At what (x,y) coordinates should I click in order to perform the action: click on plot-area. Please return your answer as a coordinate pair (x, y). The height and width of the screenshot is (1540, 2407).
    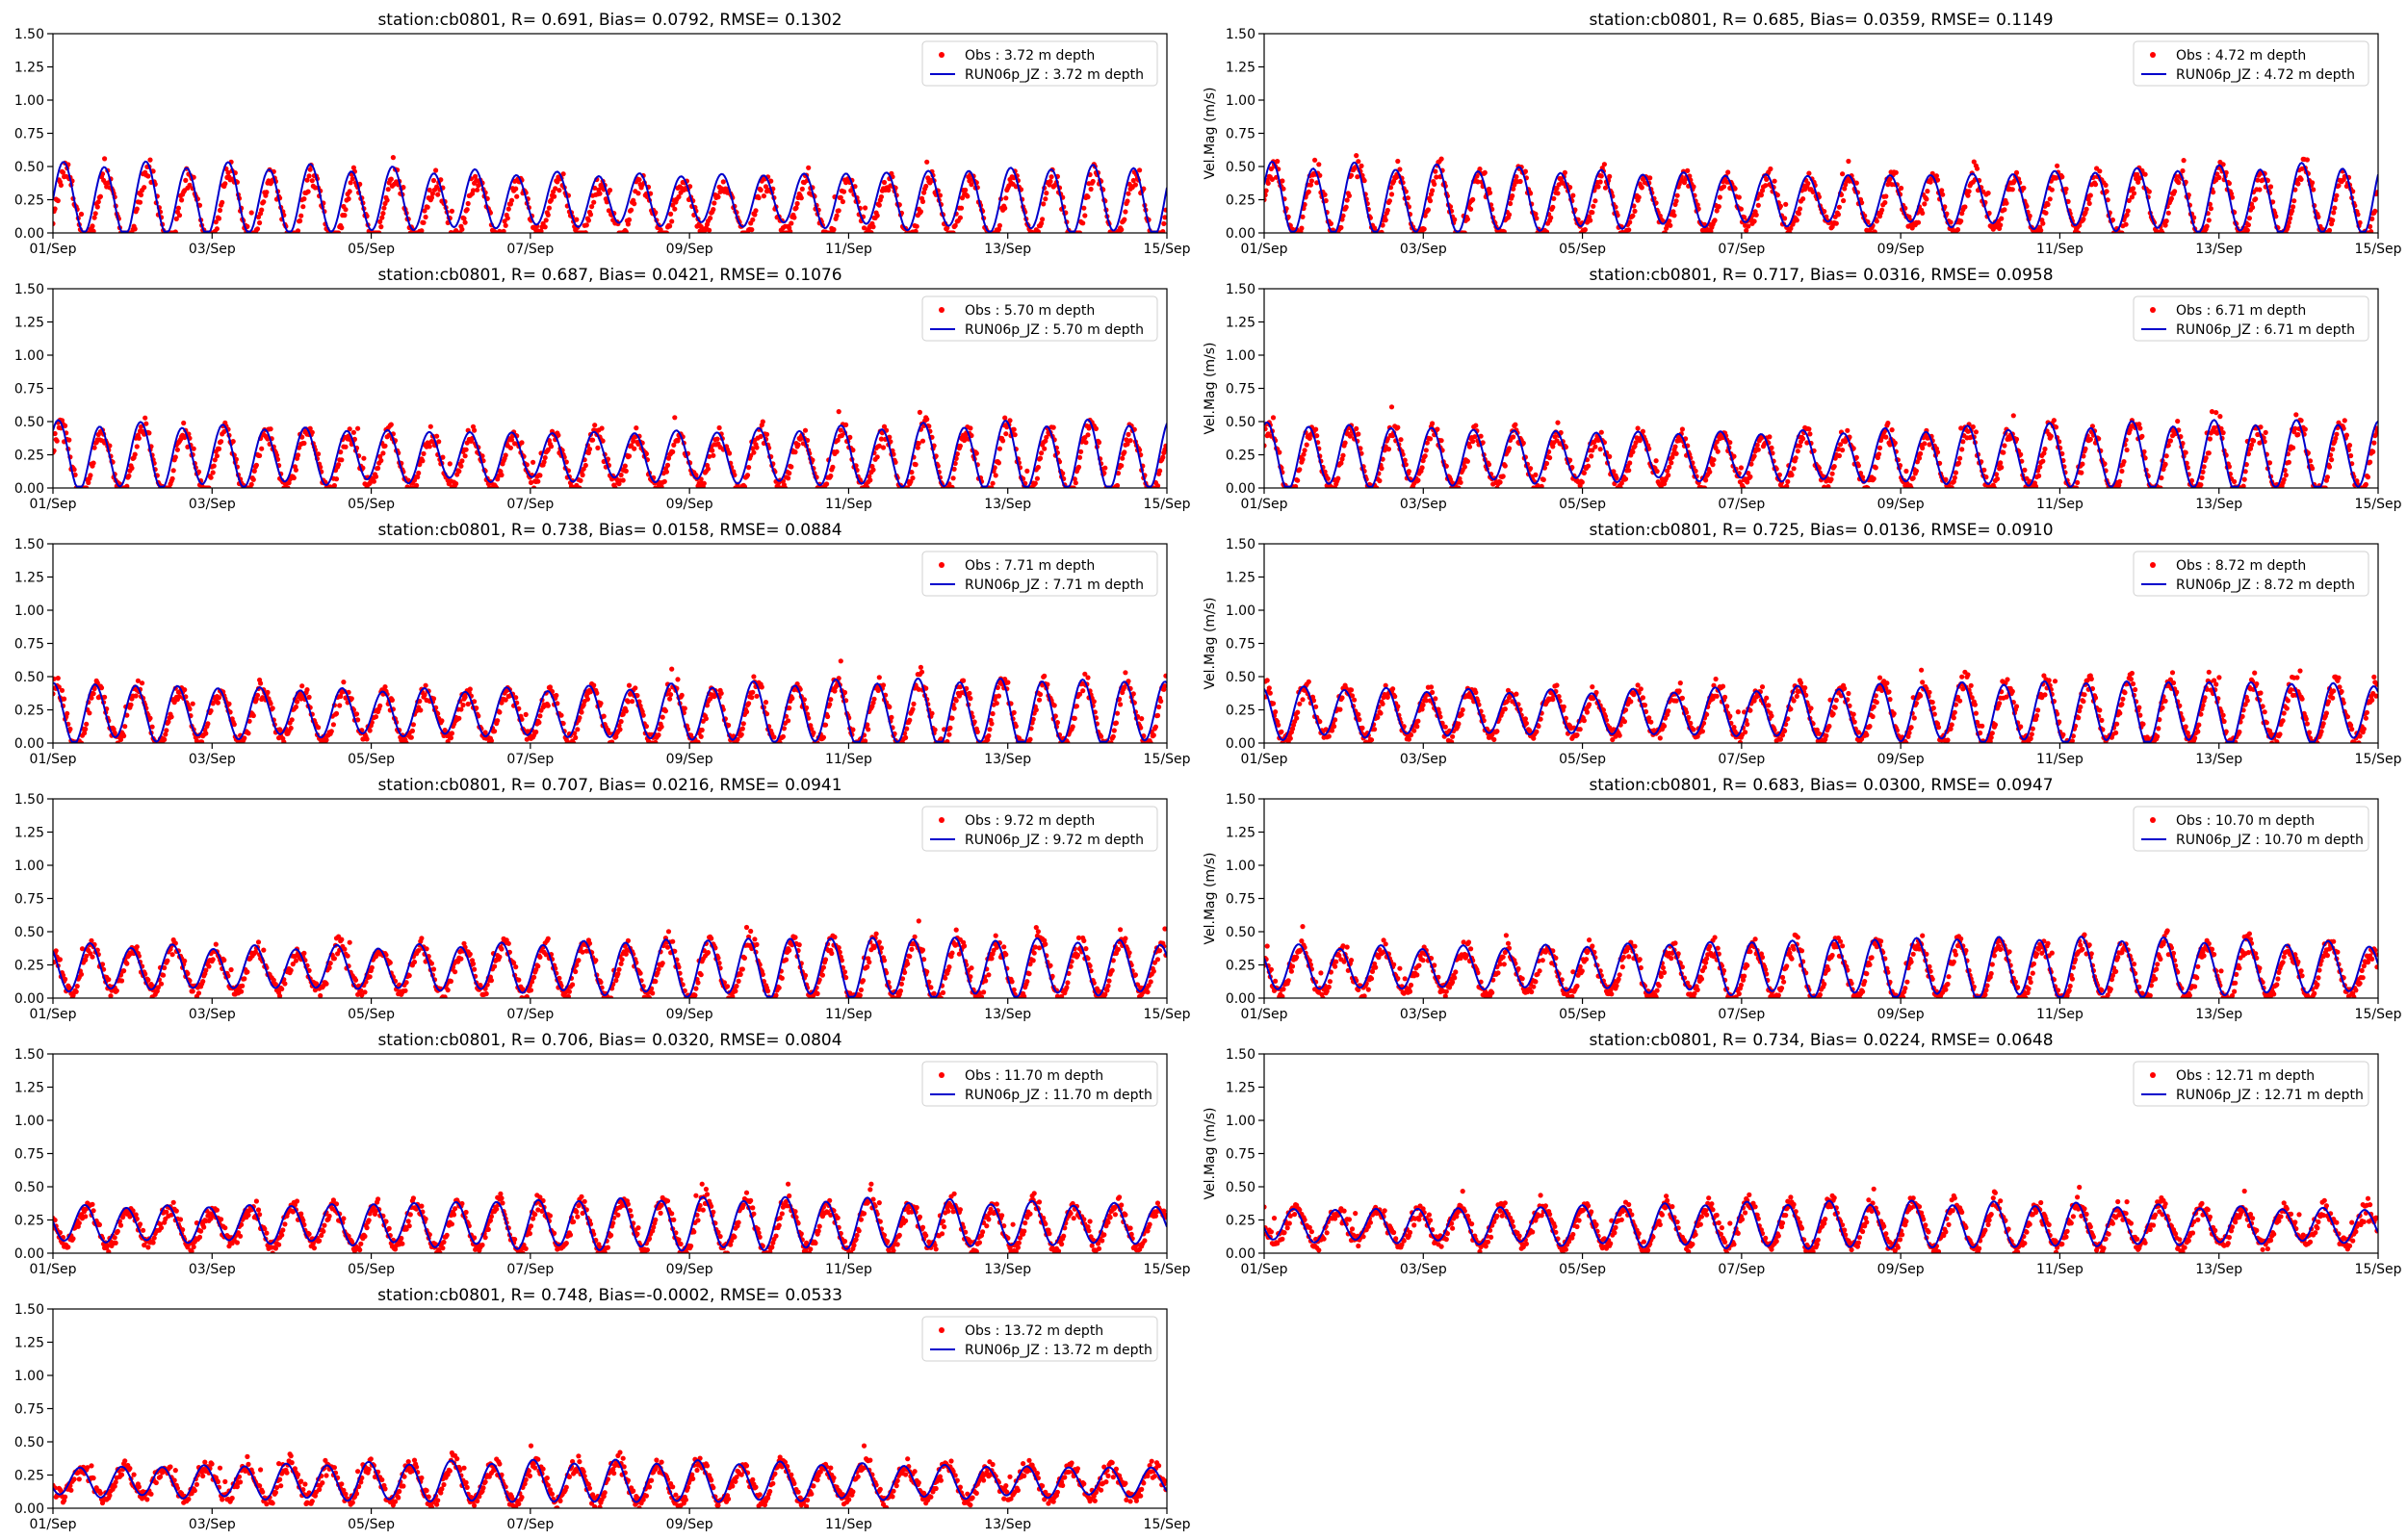
    Looking at the image, I should click on (610, 448).